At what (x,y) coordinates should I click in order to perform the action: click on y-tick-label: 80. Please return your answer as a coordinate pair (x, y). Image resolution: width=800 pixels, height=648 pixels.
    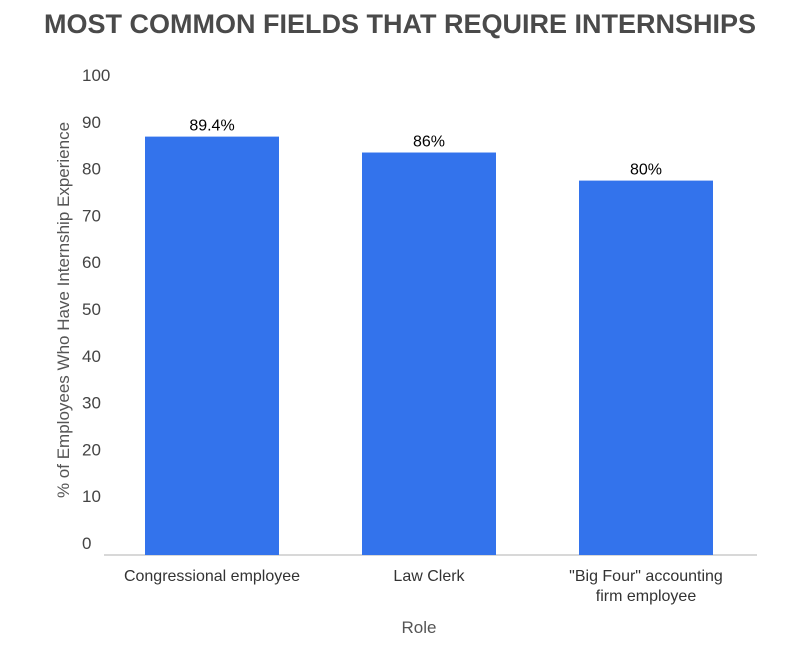
    Looking at the image, I should click on (91, 169).